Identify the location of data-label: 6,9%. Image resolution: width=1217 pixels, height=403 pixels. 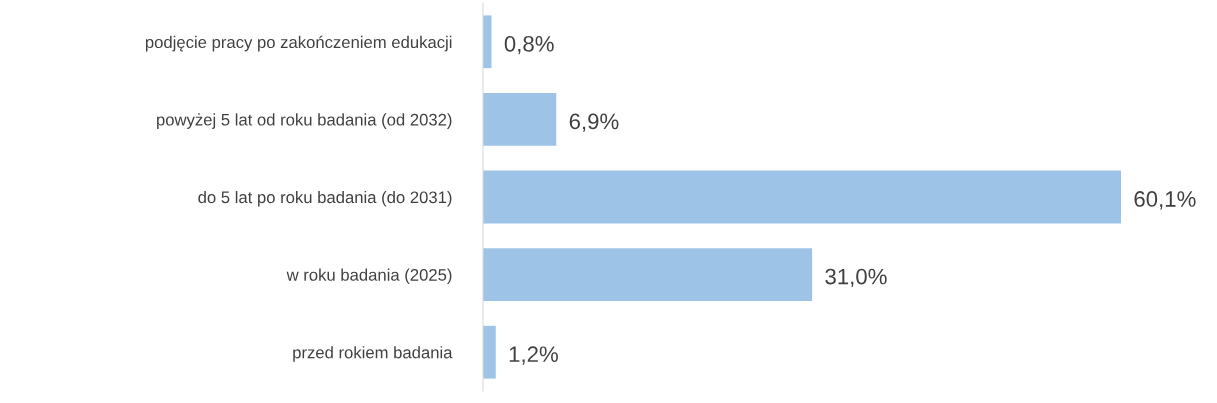
(594, 122).